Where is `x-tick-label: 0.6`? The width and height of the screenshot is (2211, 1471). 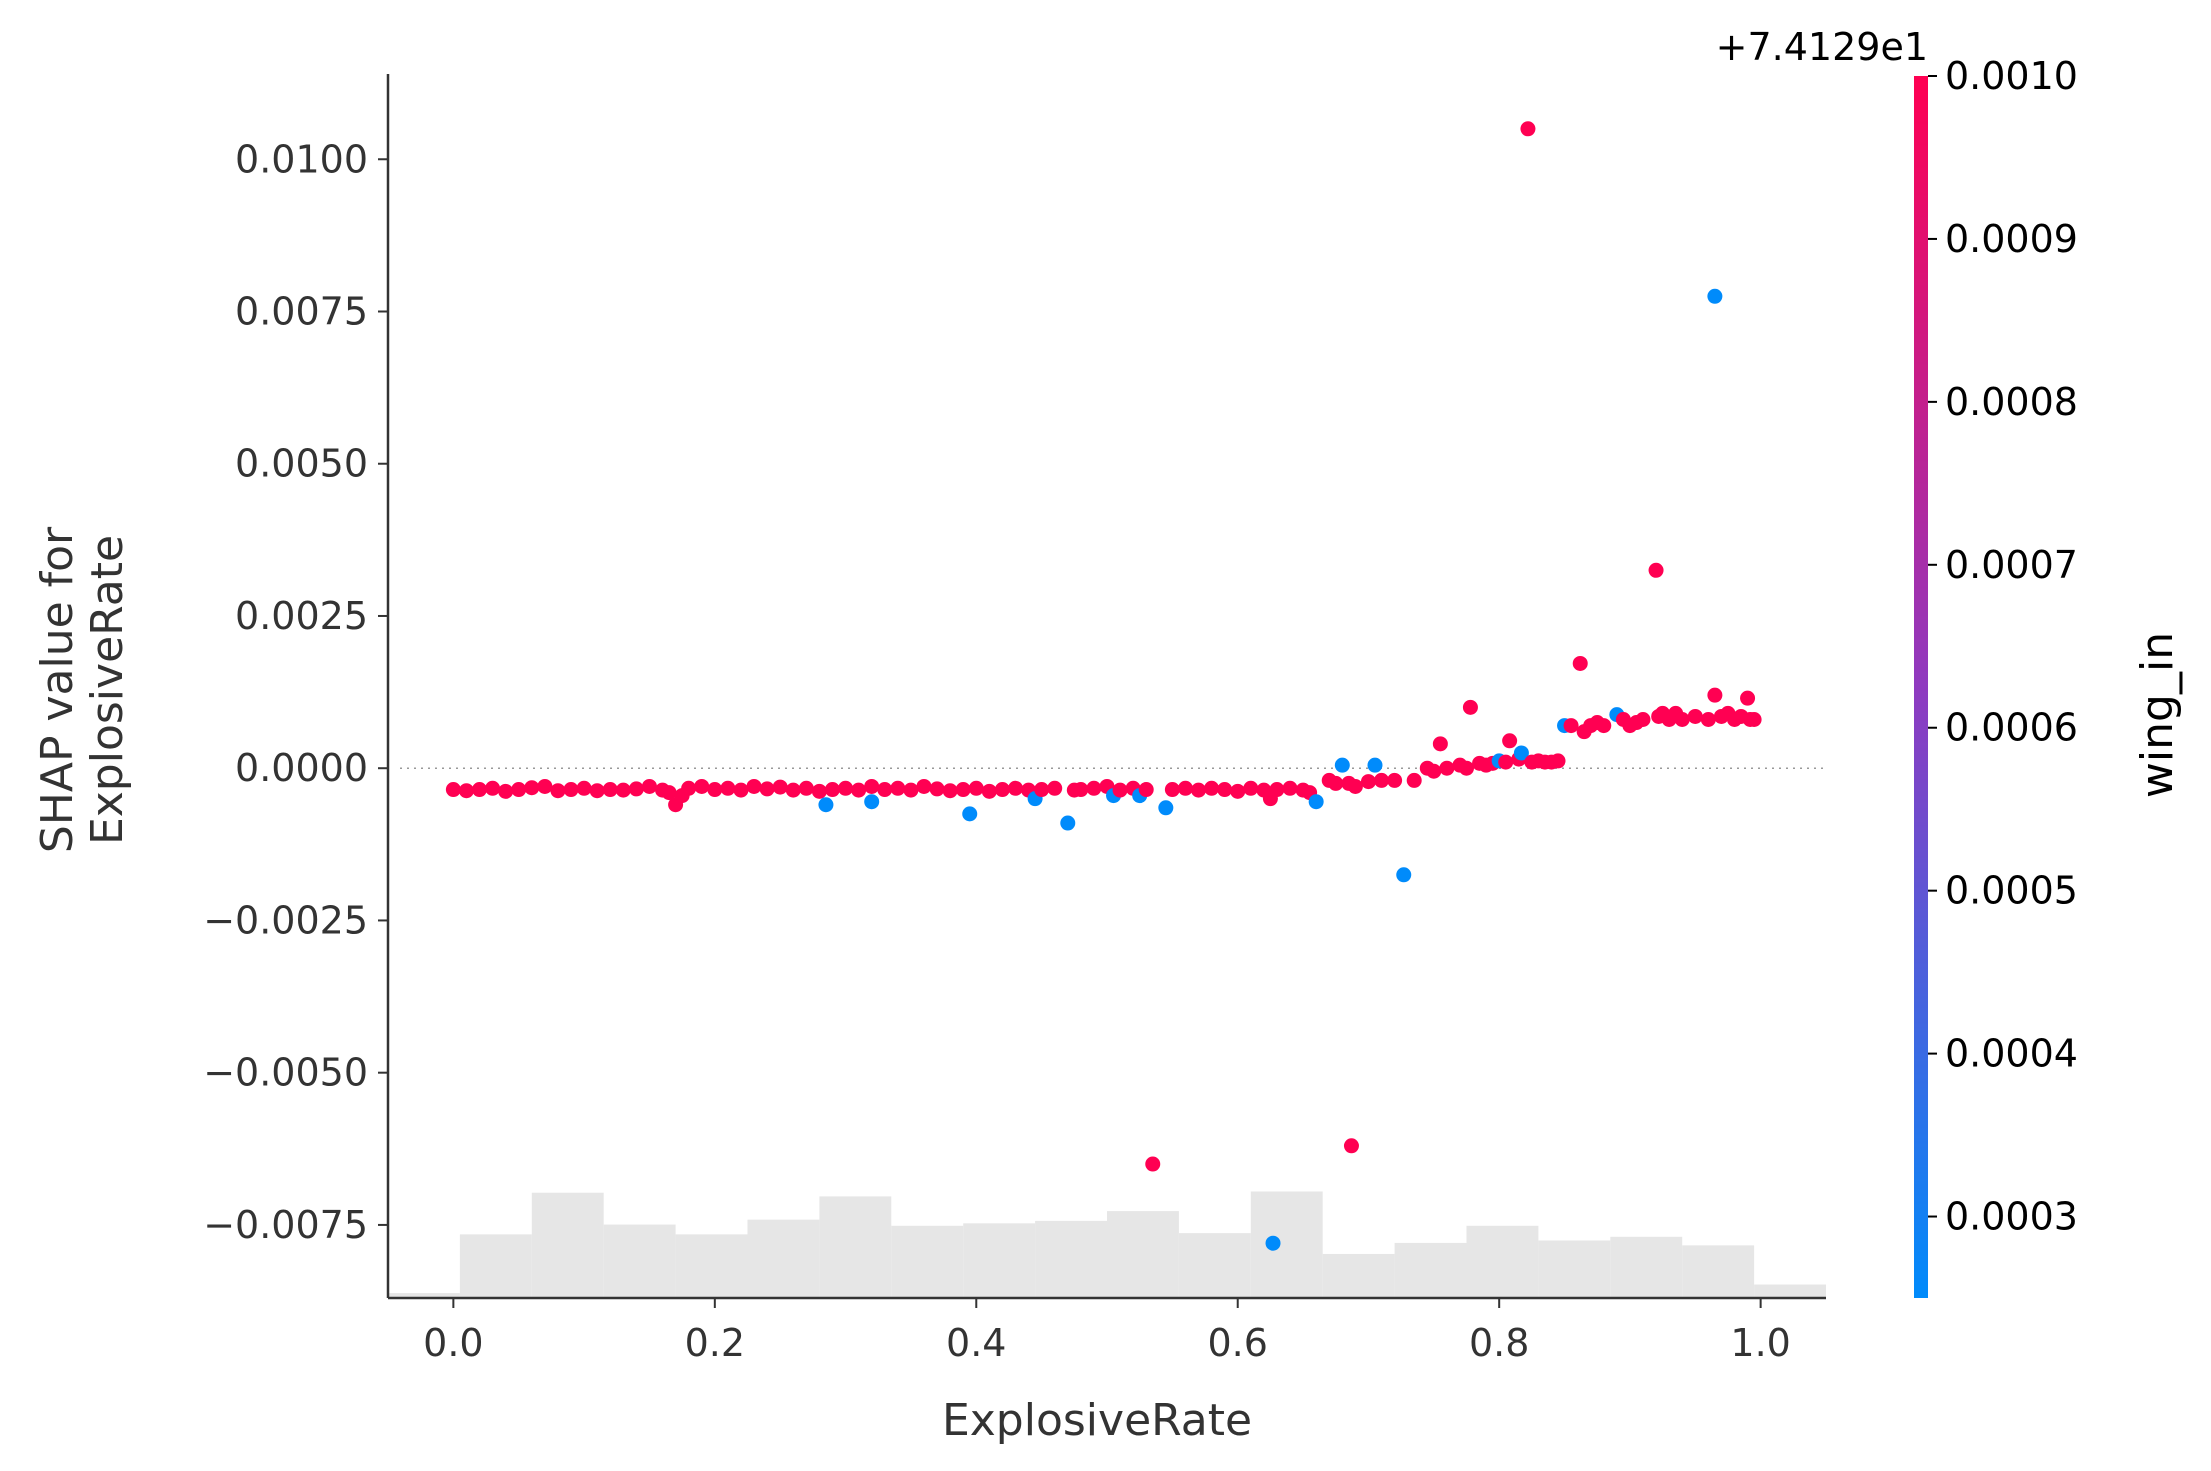 x-tick-label: 0.6 is located at coordinates (1238, 1343).